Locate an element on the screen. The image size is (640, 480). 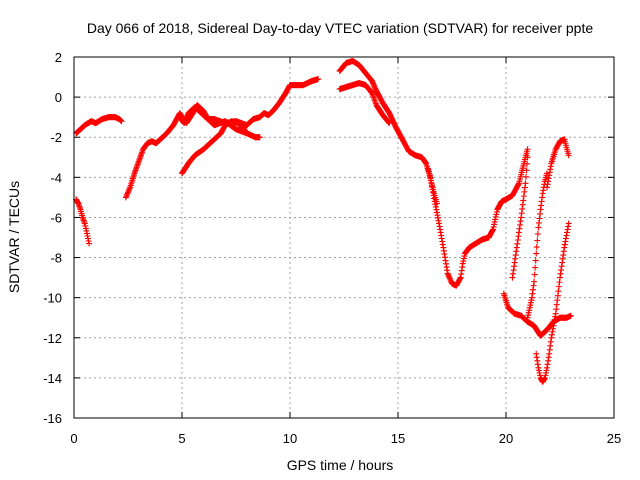
y-tick-label: -14 is located at coordinates (52, 378).